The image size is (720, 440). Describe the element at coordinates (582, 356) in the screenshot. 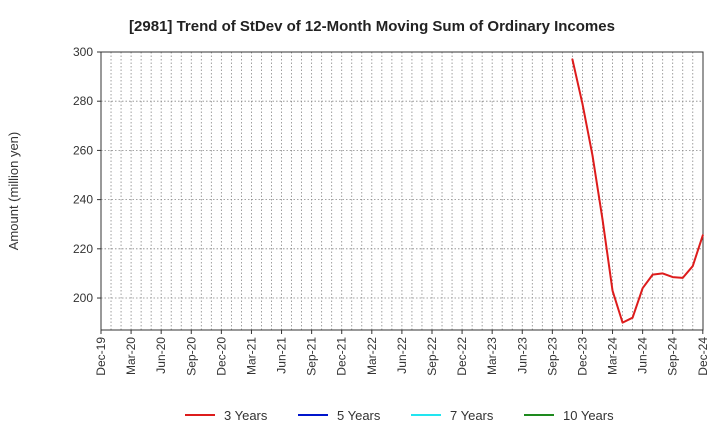

I see `x-tick-label: Dec-23` at that location.